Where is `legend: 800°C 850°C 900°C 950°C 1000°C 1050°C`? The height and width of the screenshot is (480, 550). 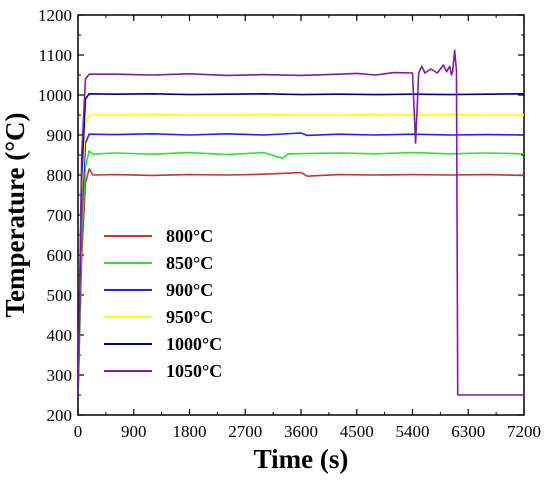 legend: 800°C 850°C 900°C 950°C 1000°C 1050°C is located at coordinates (163, 303).